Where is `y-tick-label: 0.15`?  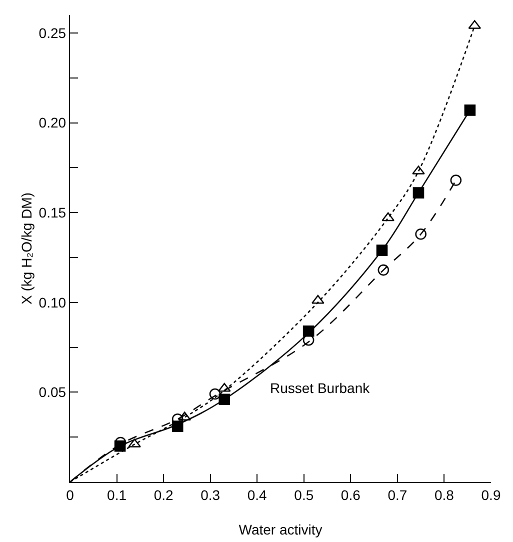
y-tick-label: 0.15 is located at coordinates (52, 212).